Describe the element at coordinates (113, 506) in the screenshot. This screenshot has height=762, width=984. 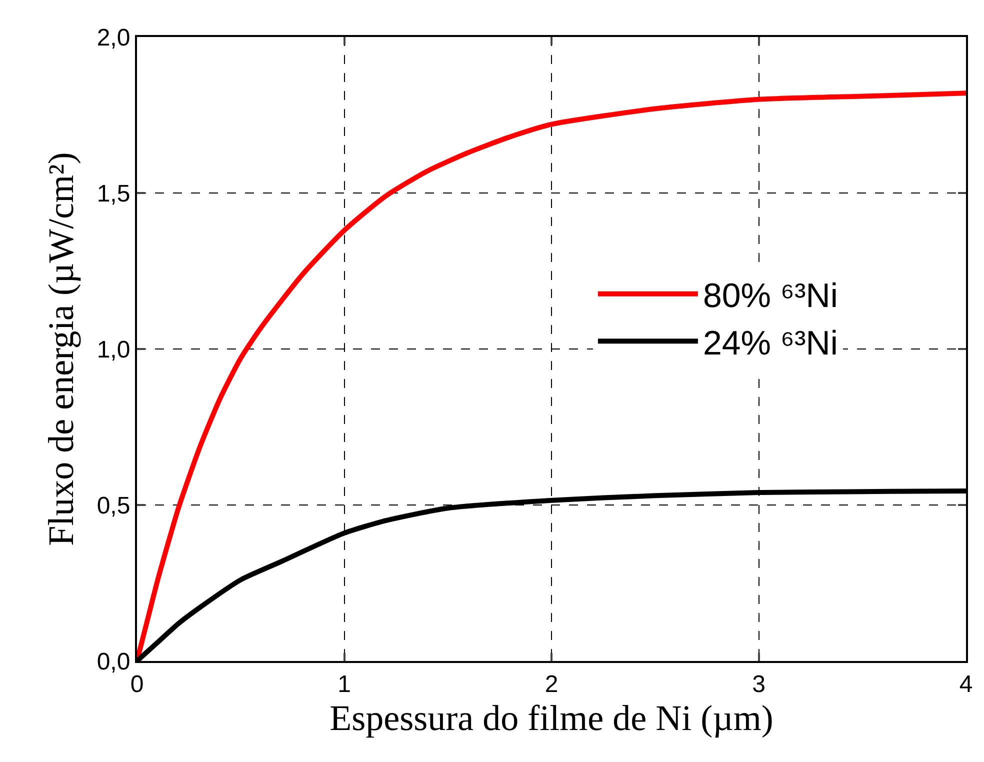
I see `y-tick-label: 0,5` at that location.